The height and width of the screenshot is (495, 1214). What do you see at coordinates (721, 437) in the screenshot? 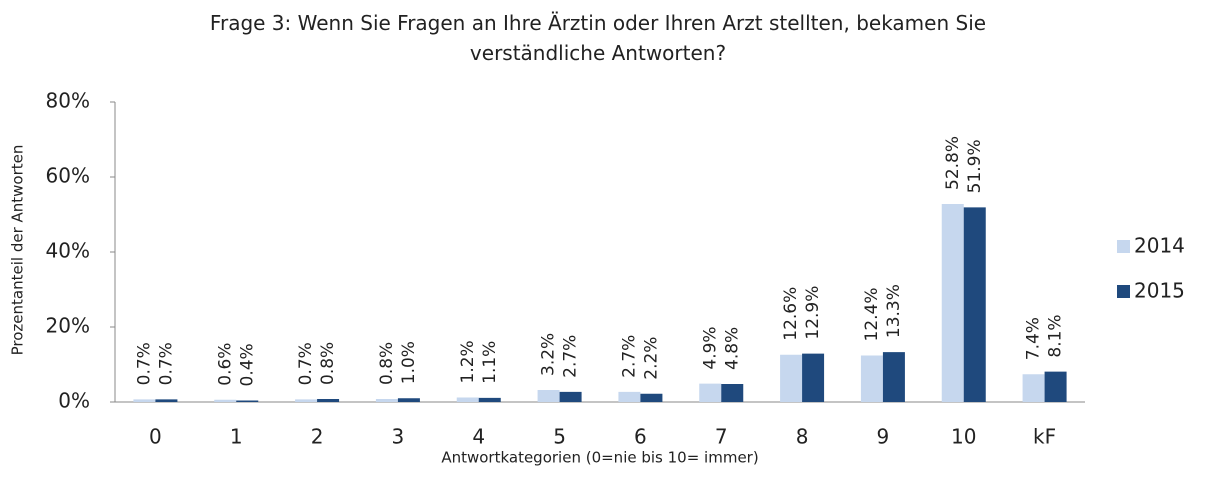
I see `x-tick-label: 7` at bounding box center [721, 437].